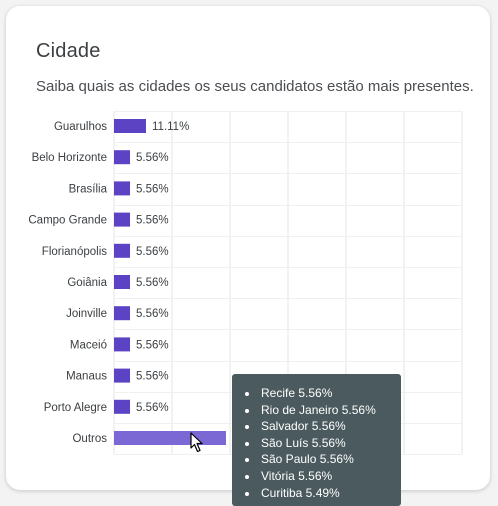 The width and height of the screenshot is (498, 506). What do you see at coordinates (307, 459) in the screenshot?
I see `tooltip-item-text: São Paulo 5.56%` at bounding box center [307, 459].